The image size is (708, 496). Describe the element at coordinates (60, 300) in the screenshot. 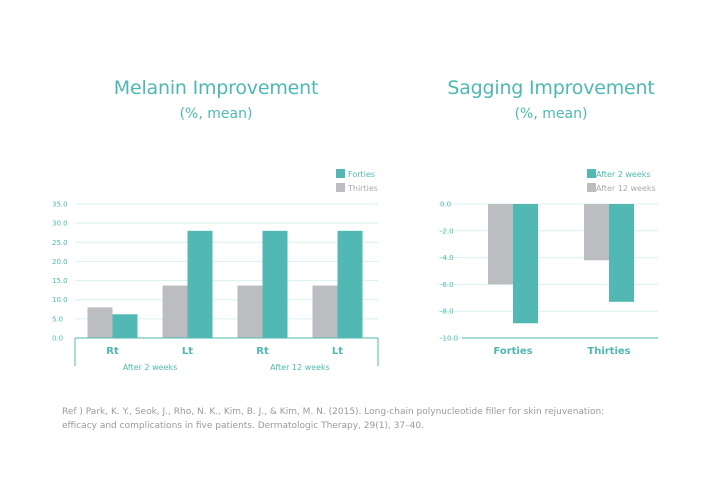

I see `melanin-y-tick-label: 10.0` at that location.